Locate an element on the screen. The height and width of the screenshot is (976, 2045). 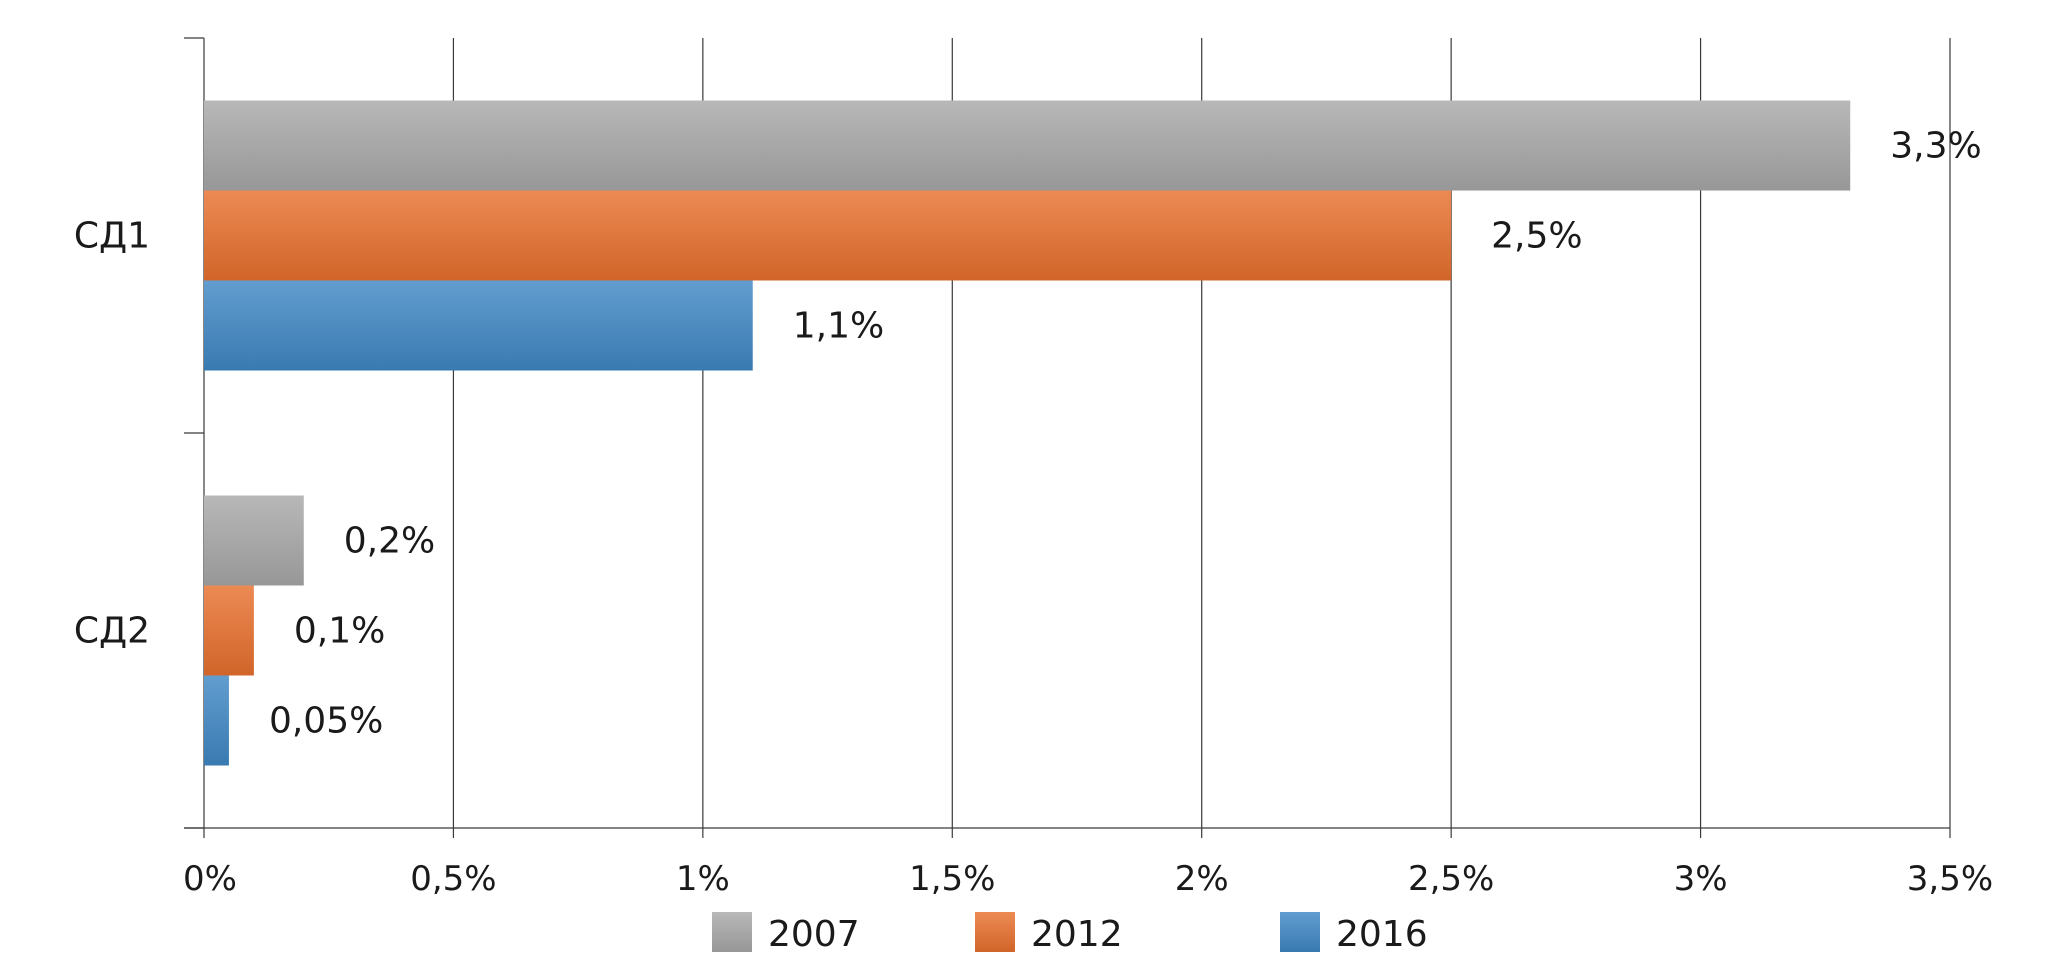
x-tick-label: 0,5% is located at coordinates (453, 879).